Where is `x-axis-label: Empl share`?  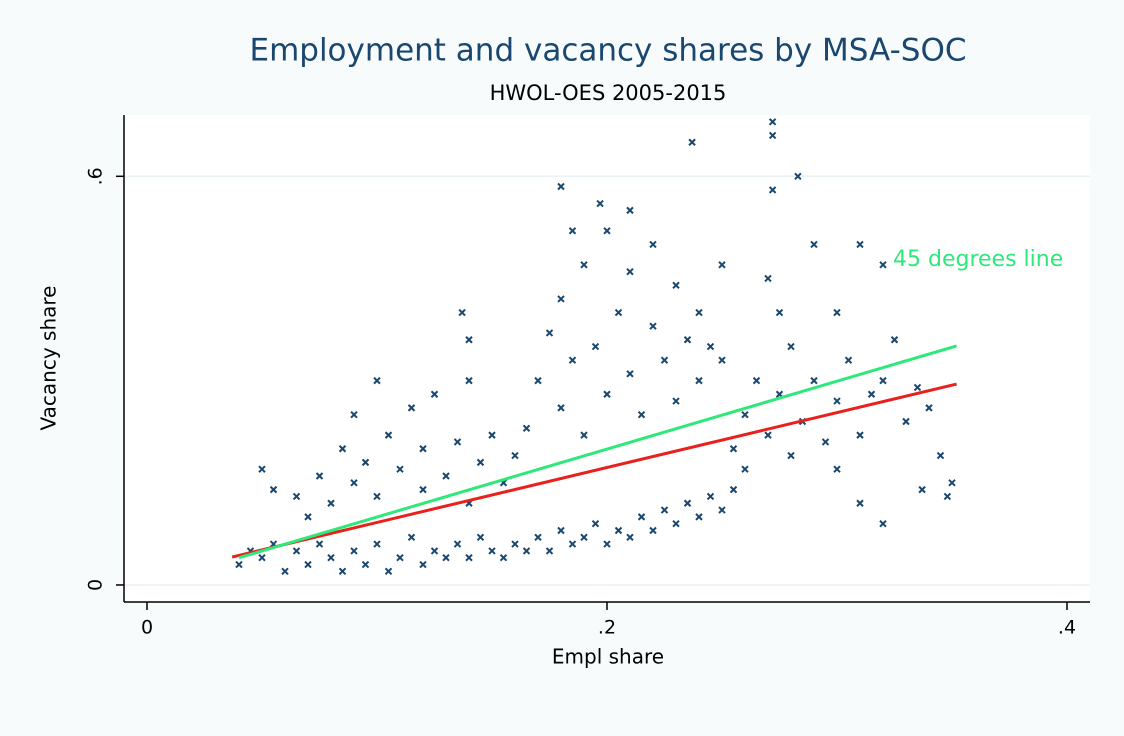
x-axis-label: Empl share is located at coordinates (608, 657).